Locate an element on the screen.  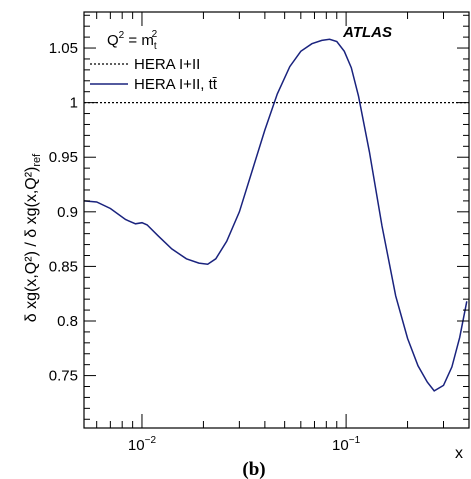
y-tick-label-2: 0.85 is located at coordinates (63, 266).